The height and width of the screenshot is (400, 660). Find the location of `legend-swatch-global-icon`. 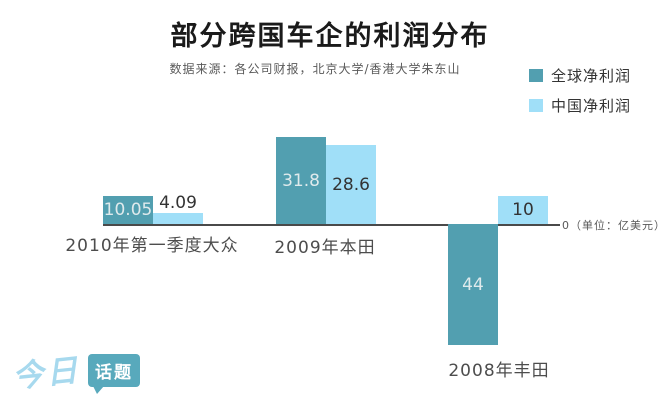

legend-swatch-global-icon is located at coordinates (536, 75).